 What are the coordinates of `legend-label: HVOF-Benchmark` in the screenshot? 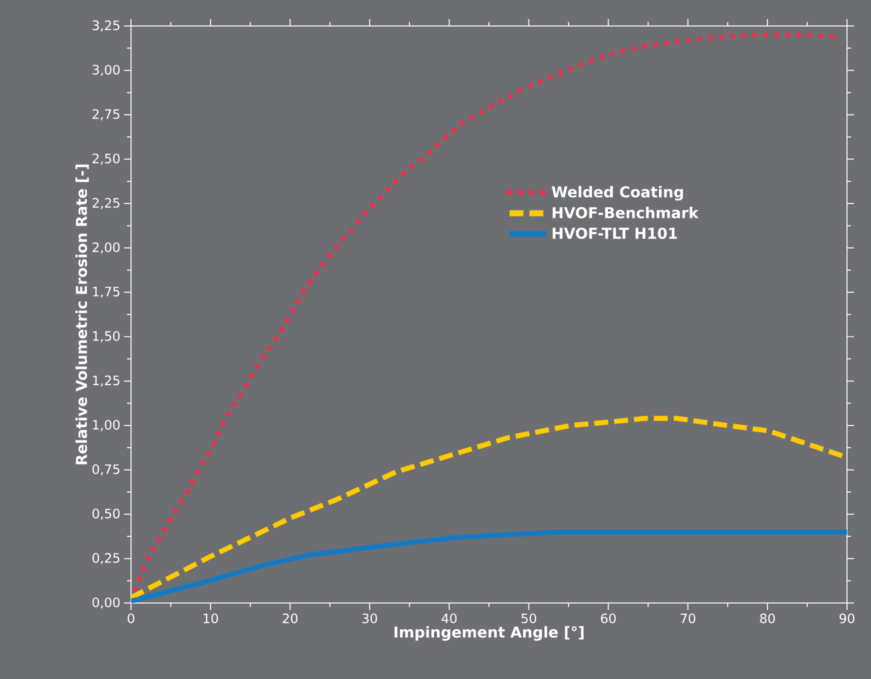 It's located at (625, 212).